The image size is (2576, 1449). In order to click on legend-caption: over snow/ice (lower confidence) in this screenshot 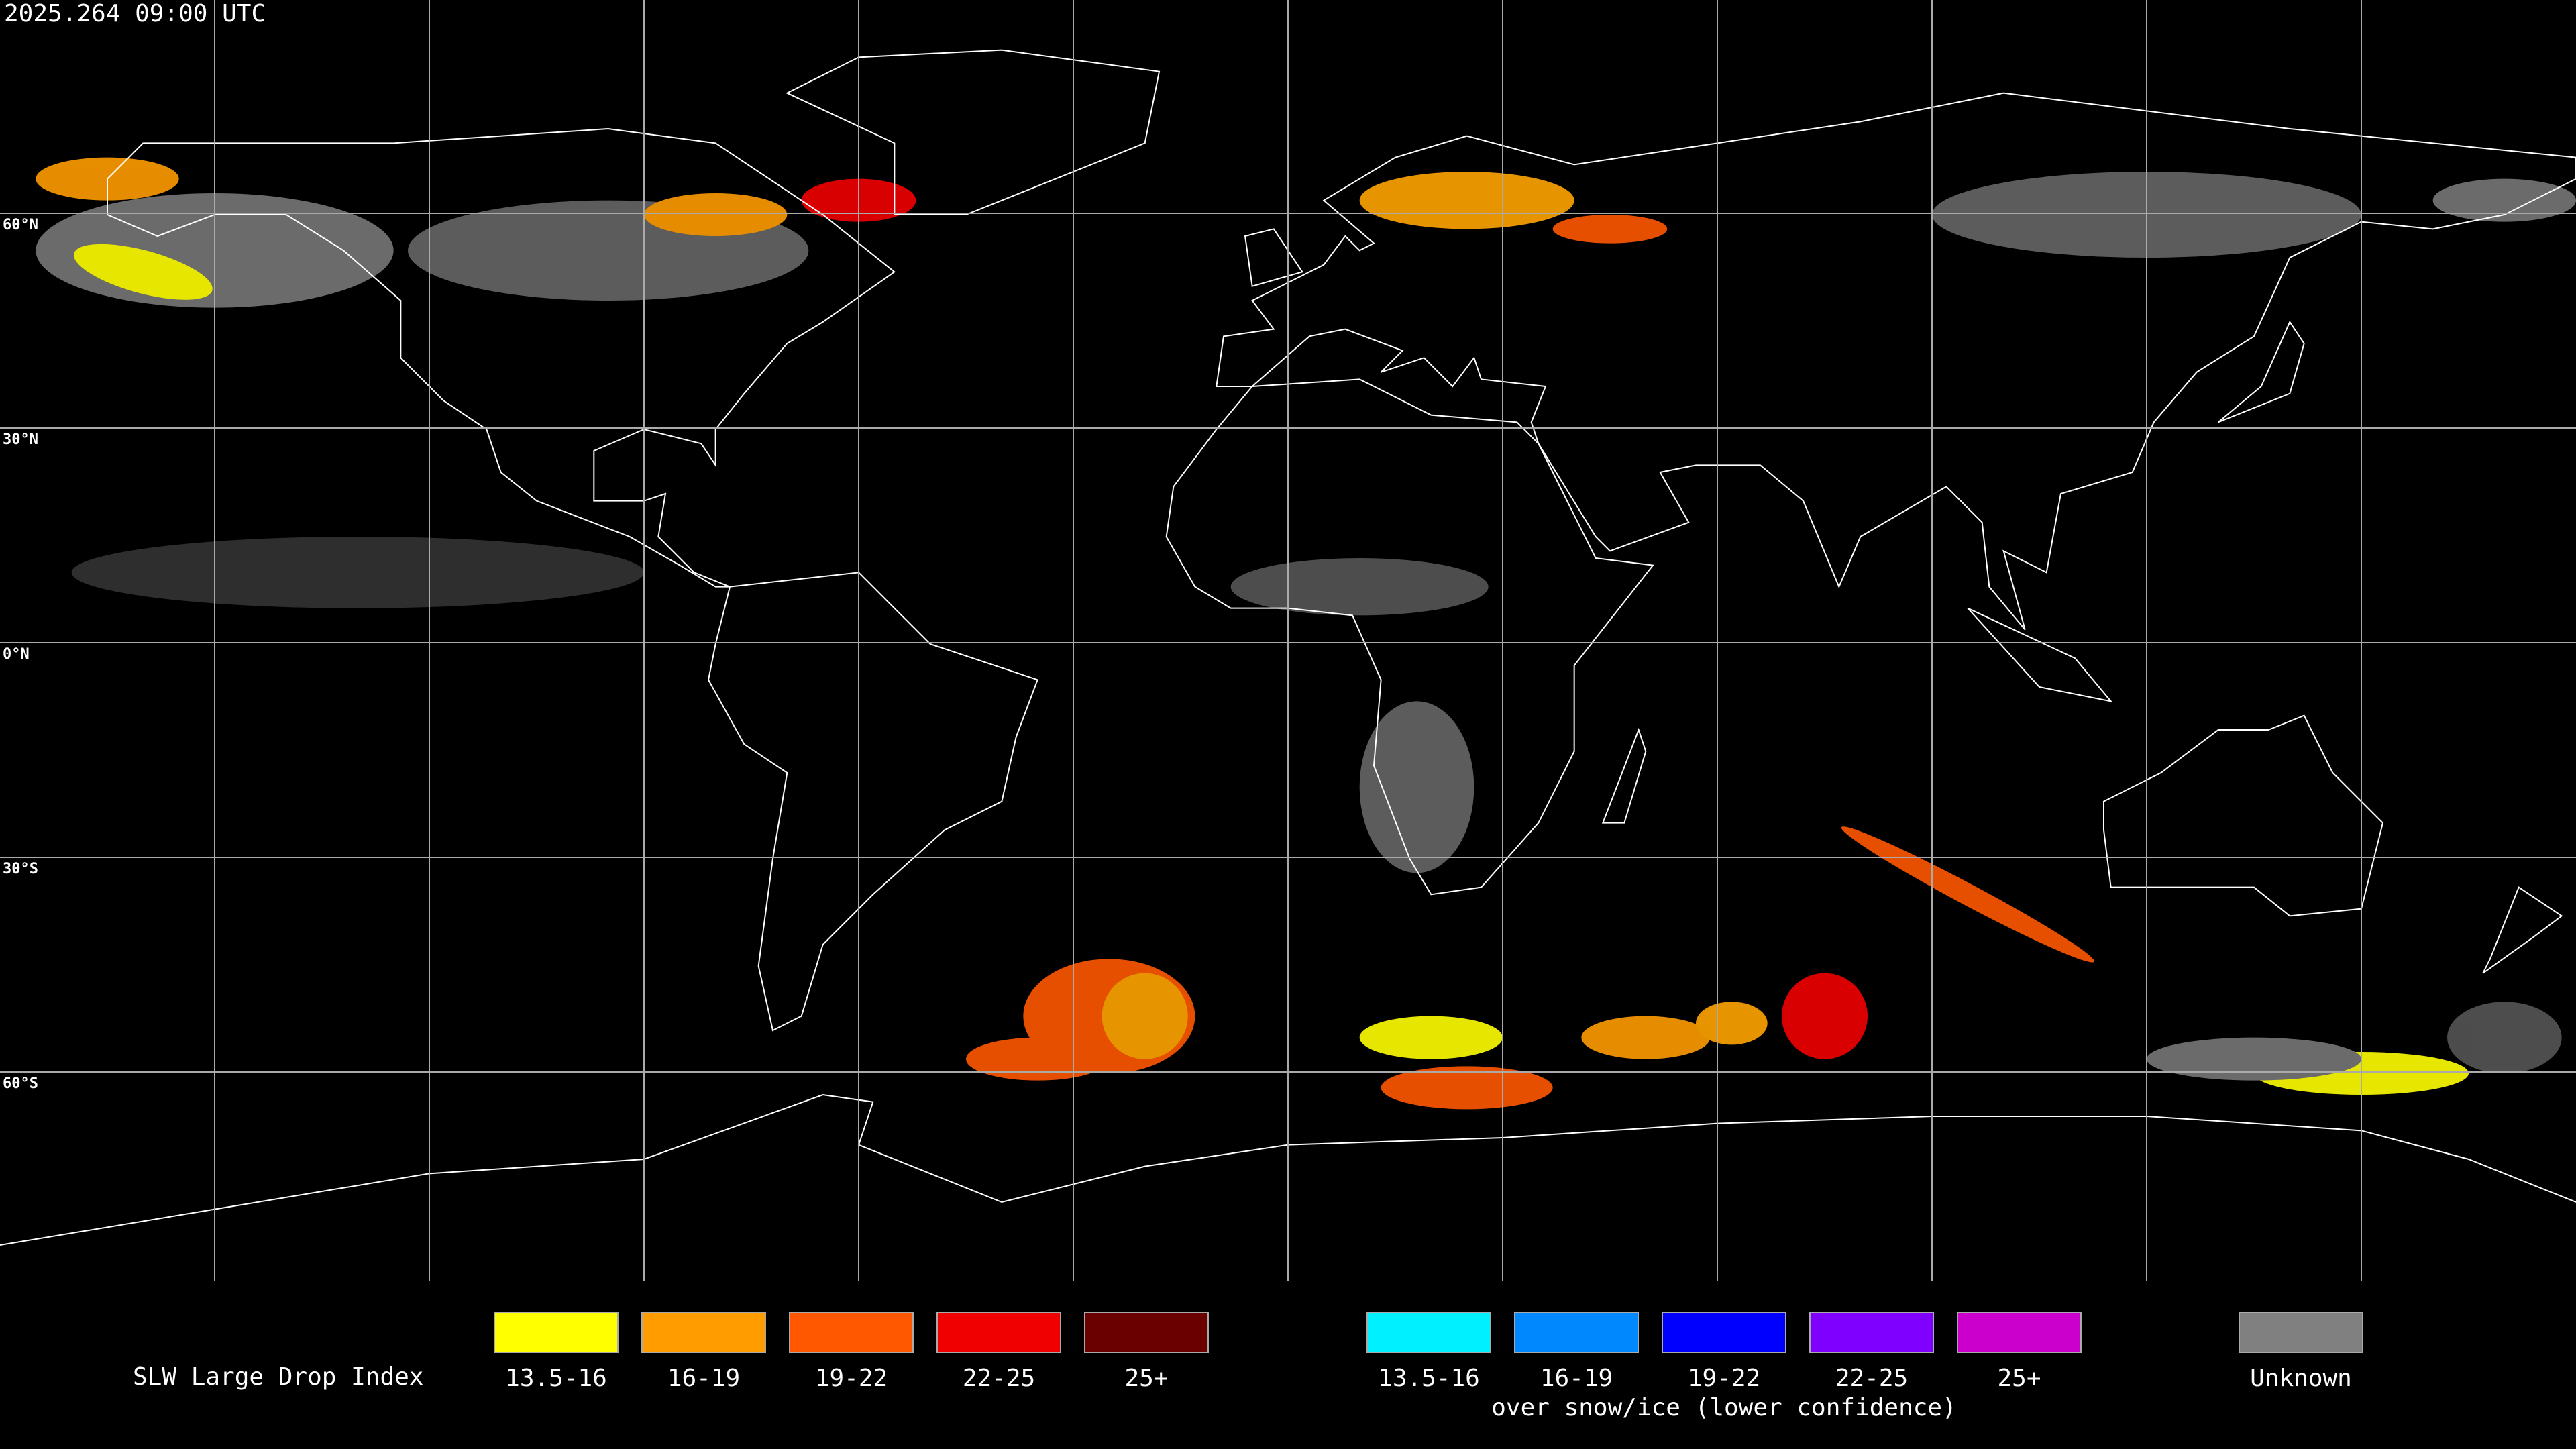, I will do `click(1724, 1407)`.